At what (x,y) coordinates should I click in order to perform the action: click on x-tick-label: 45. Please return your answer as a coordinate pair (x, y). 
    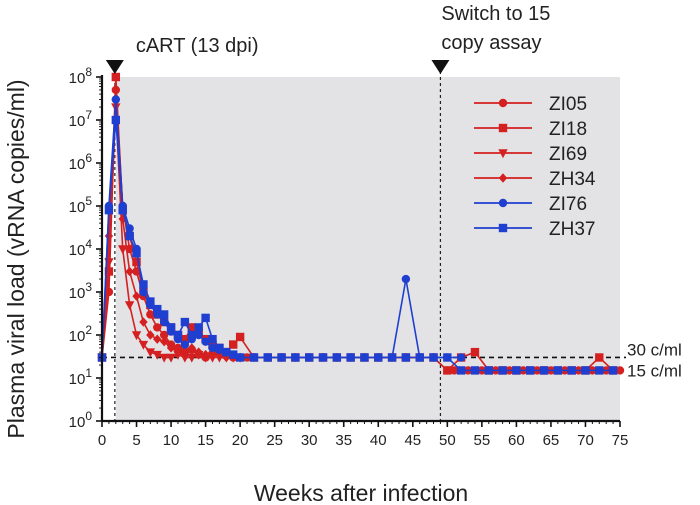
    Looking at the image, I should click on (412, 440).